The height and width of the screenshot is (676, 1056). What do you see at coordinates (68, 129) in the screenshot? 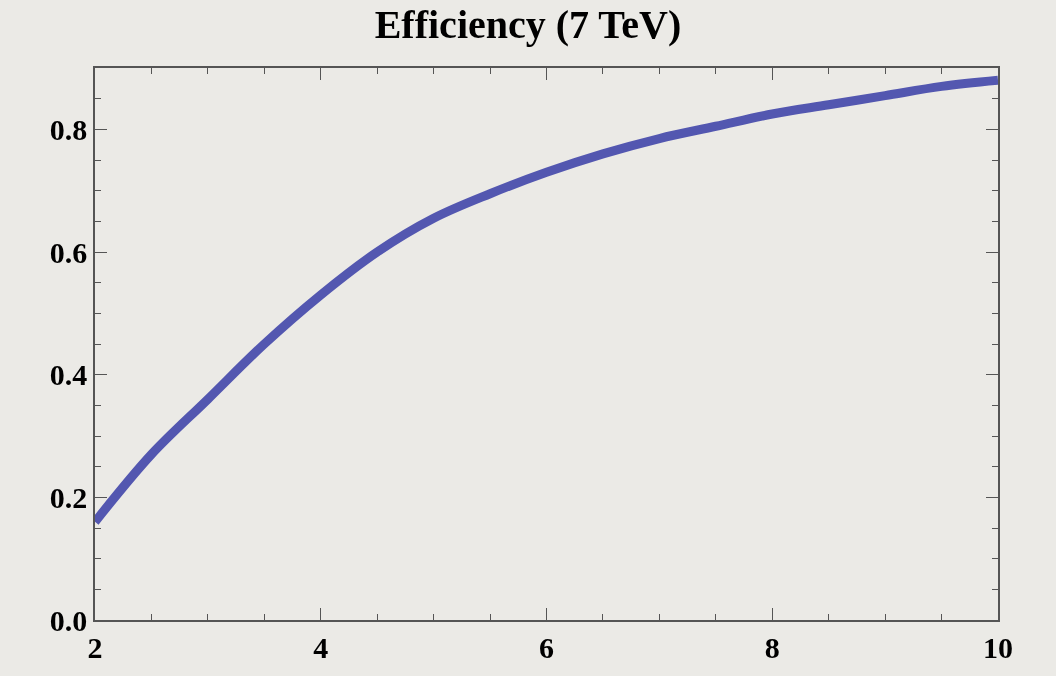
I see `y-tick-label: 0.8` at bounding box center [68, 129].